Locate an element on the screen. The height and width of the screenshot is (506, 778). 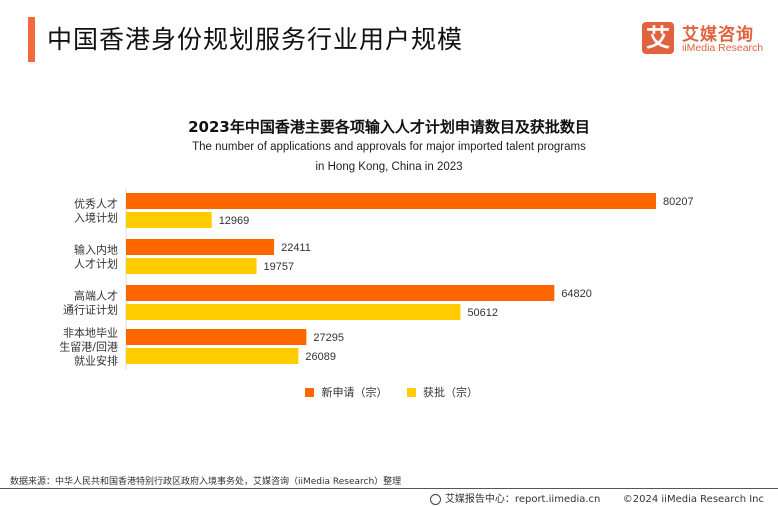
category-label-2: 通行证计划 is located at coordinates (90, 310).